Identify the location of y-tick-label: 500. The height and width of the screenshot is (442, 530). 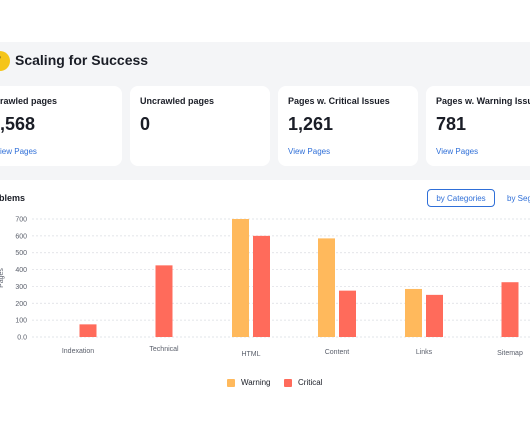
(21, 253).